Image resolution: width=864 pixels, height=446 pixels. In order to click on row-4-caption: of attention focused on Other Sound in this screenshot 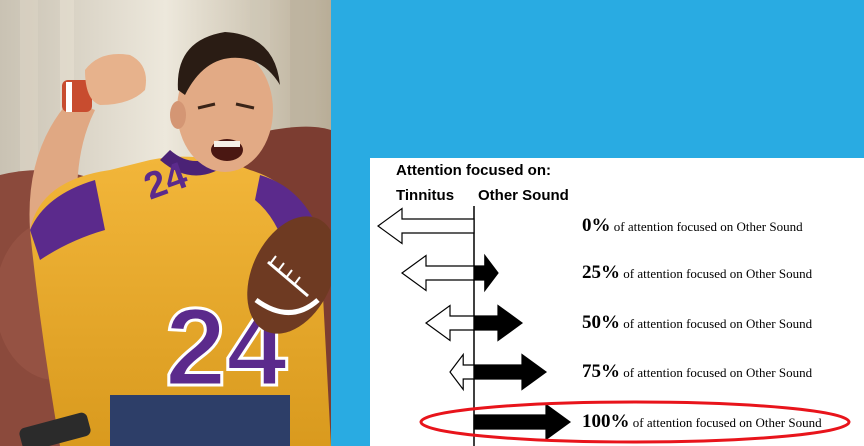, I will do `click(725, 422)`.